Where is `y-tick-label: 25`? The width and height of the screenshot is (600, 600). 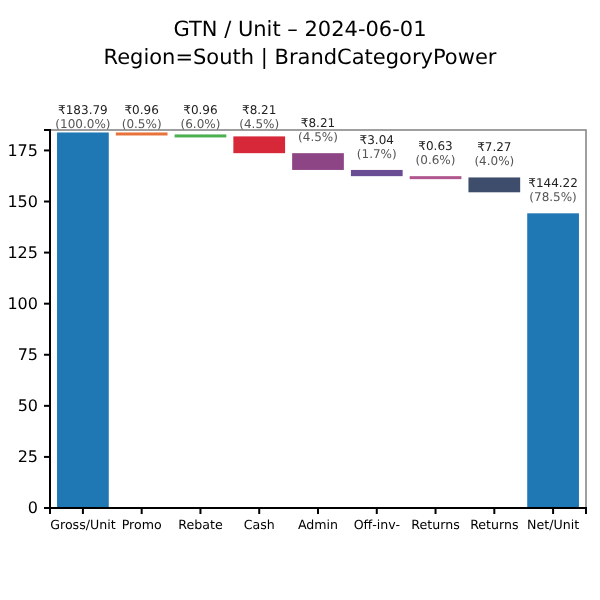 y-tick-label: 25 is located at coordinates (27, 457).